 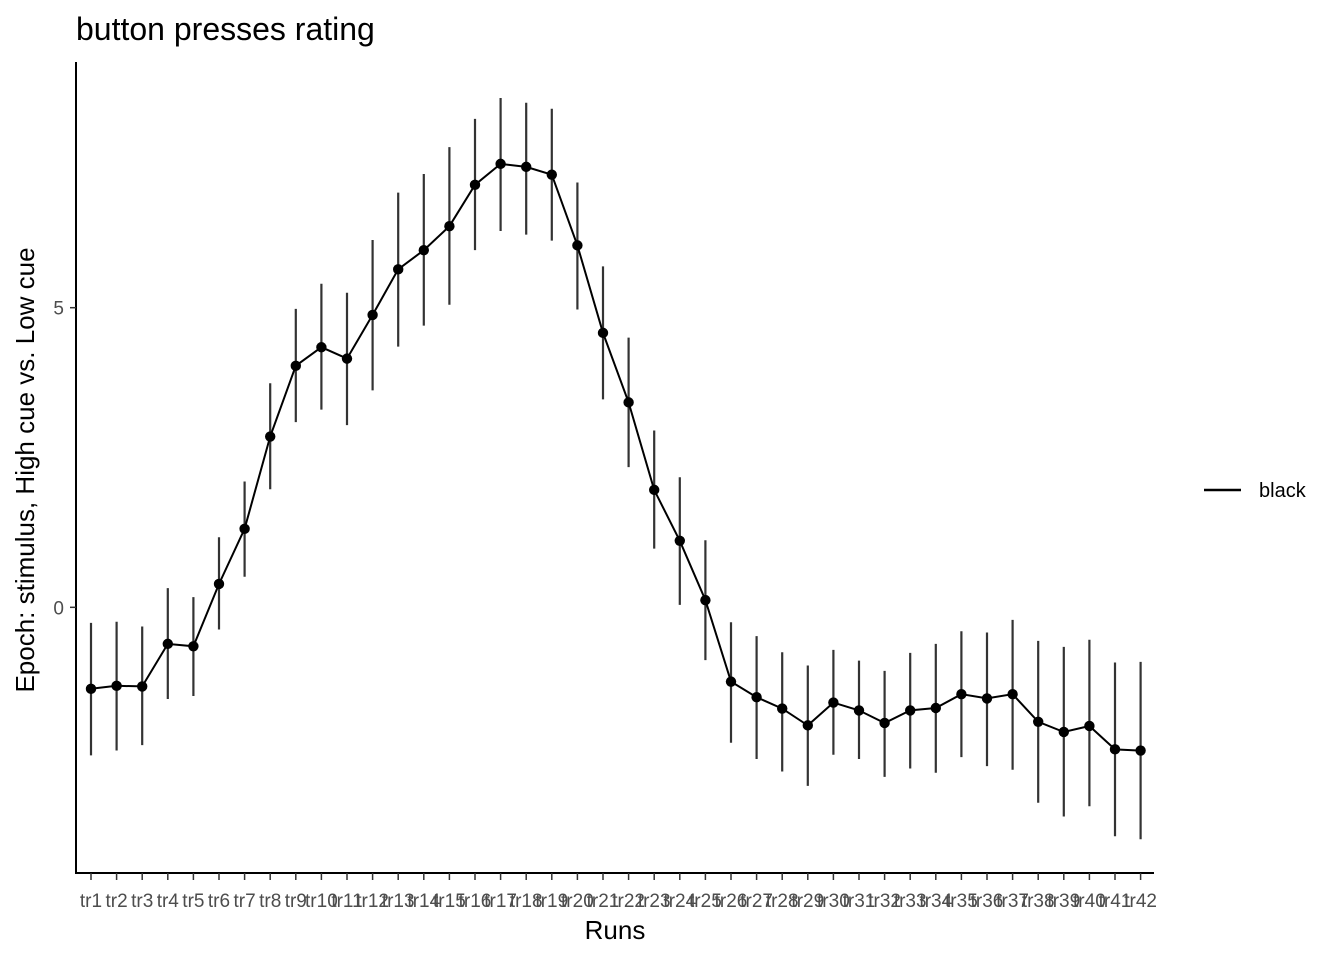 I want to click on x-tick-label: tr24, so click(x=679, y=901).